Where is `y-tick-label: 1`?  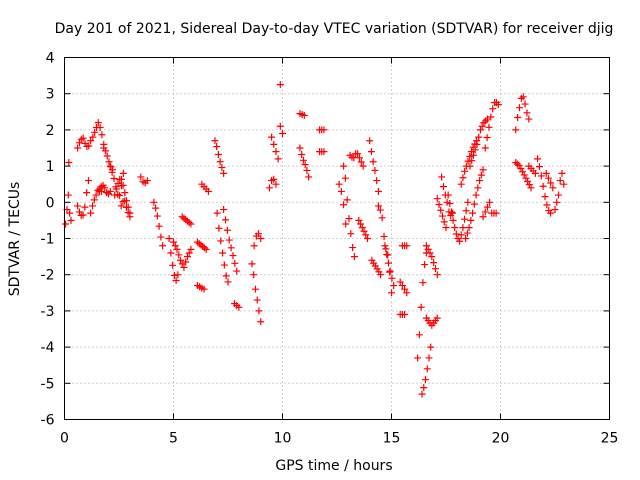 y-tick-label: 1 is located at coordinates (50, 167).